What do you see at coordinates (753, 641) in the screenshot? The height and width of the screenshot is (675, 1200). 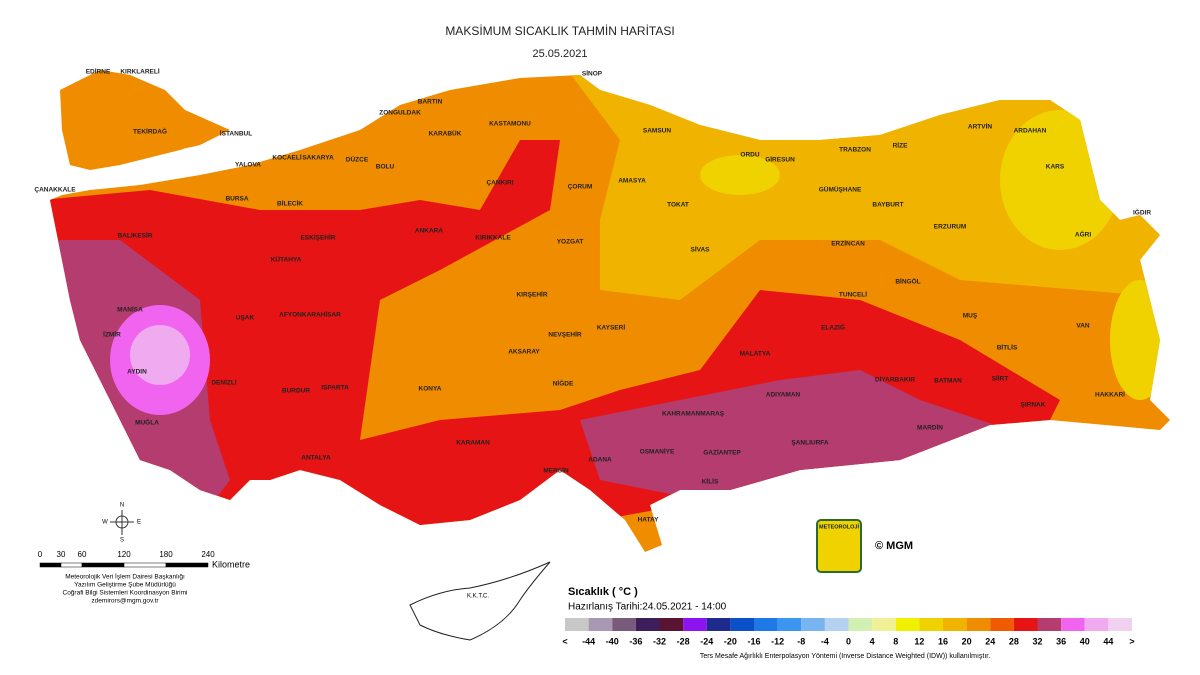 I see `legend-label: -16` at bounding box center [753, 641].